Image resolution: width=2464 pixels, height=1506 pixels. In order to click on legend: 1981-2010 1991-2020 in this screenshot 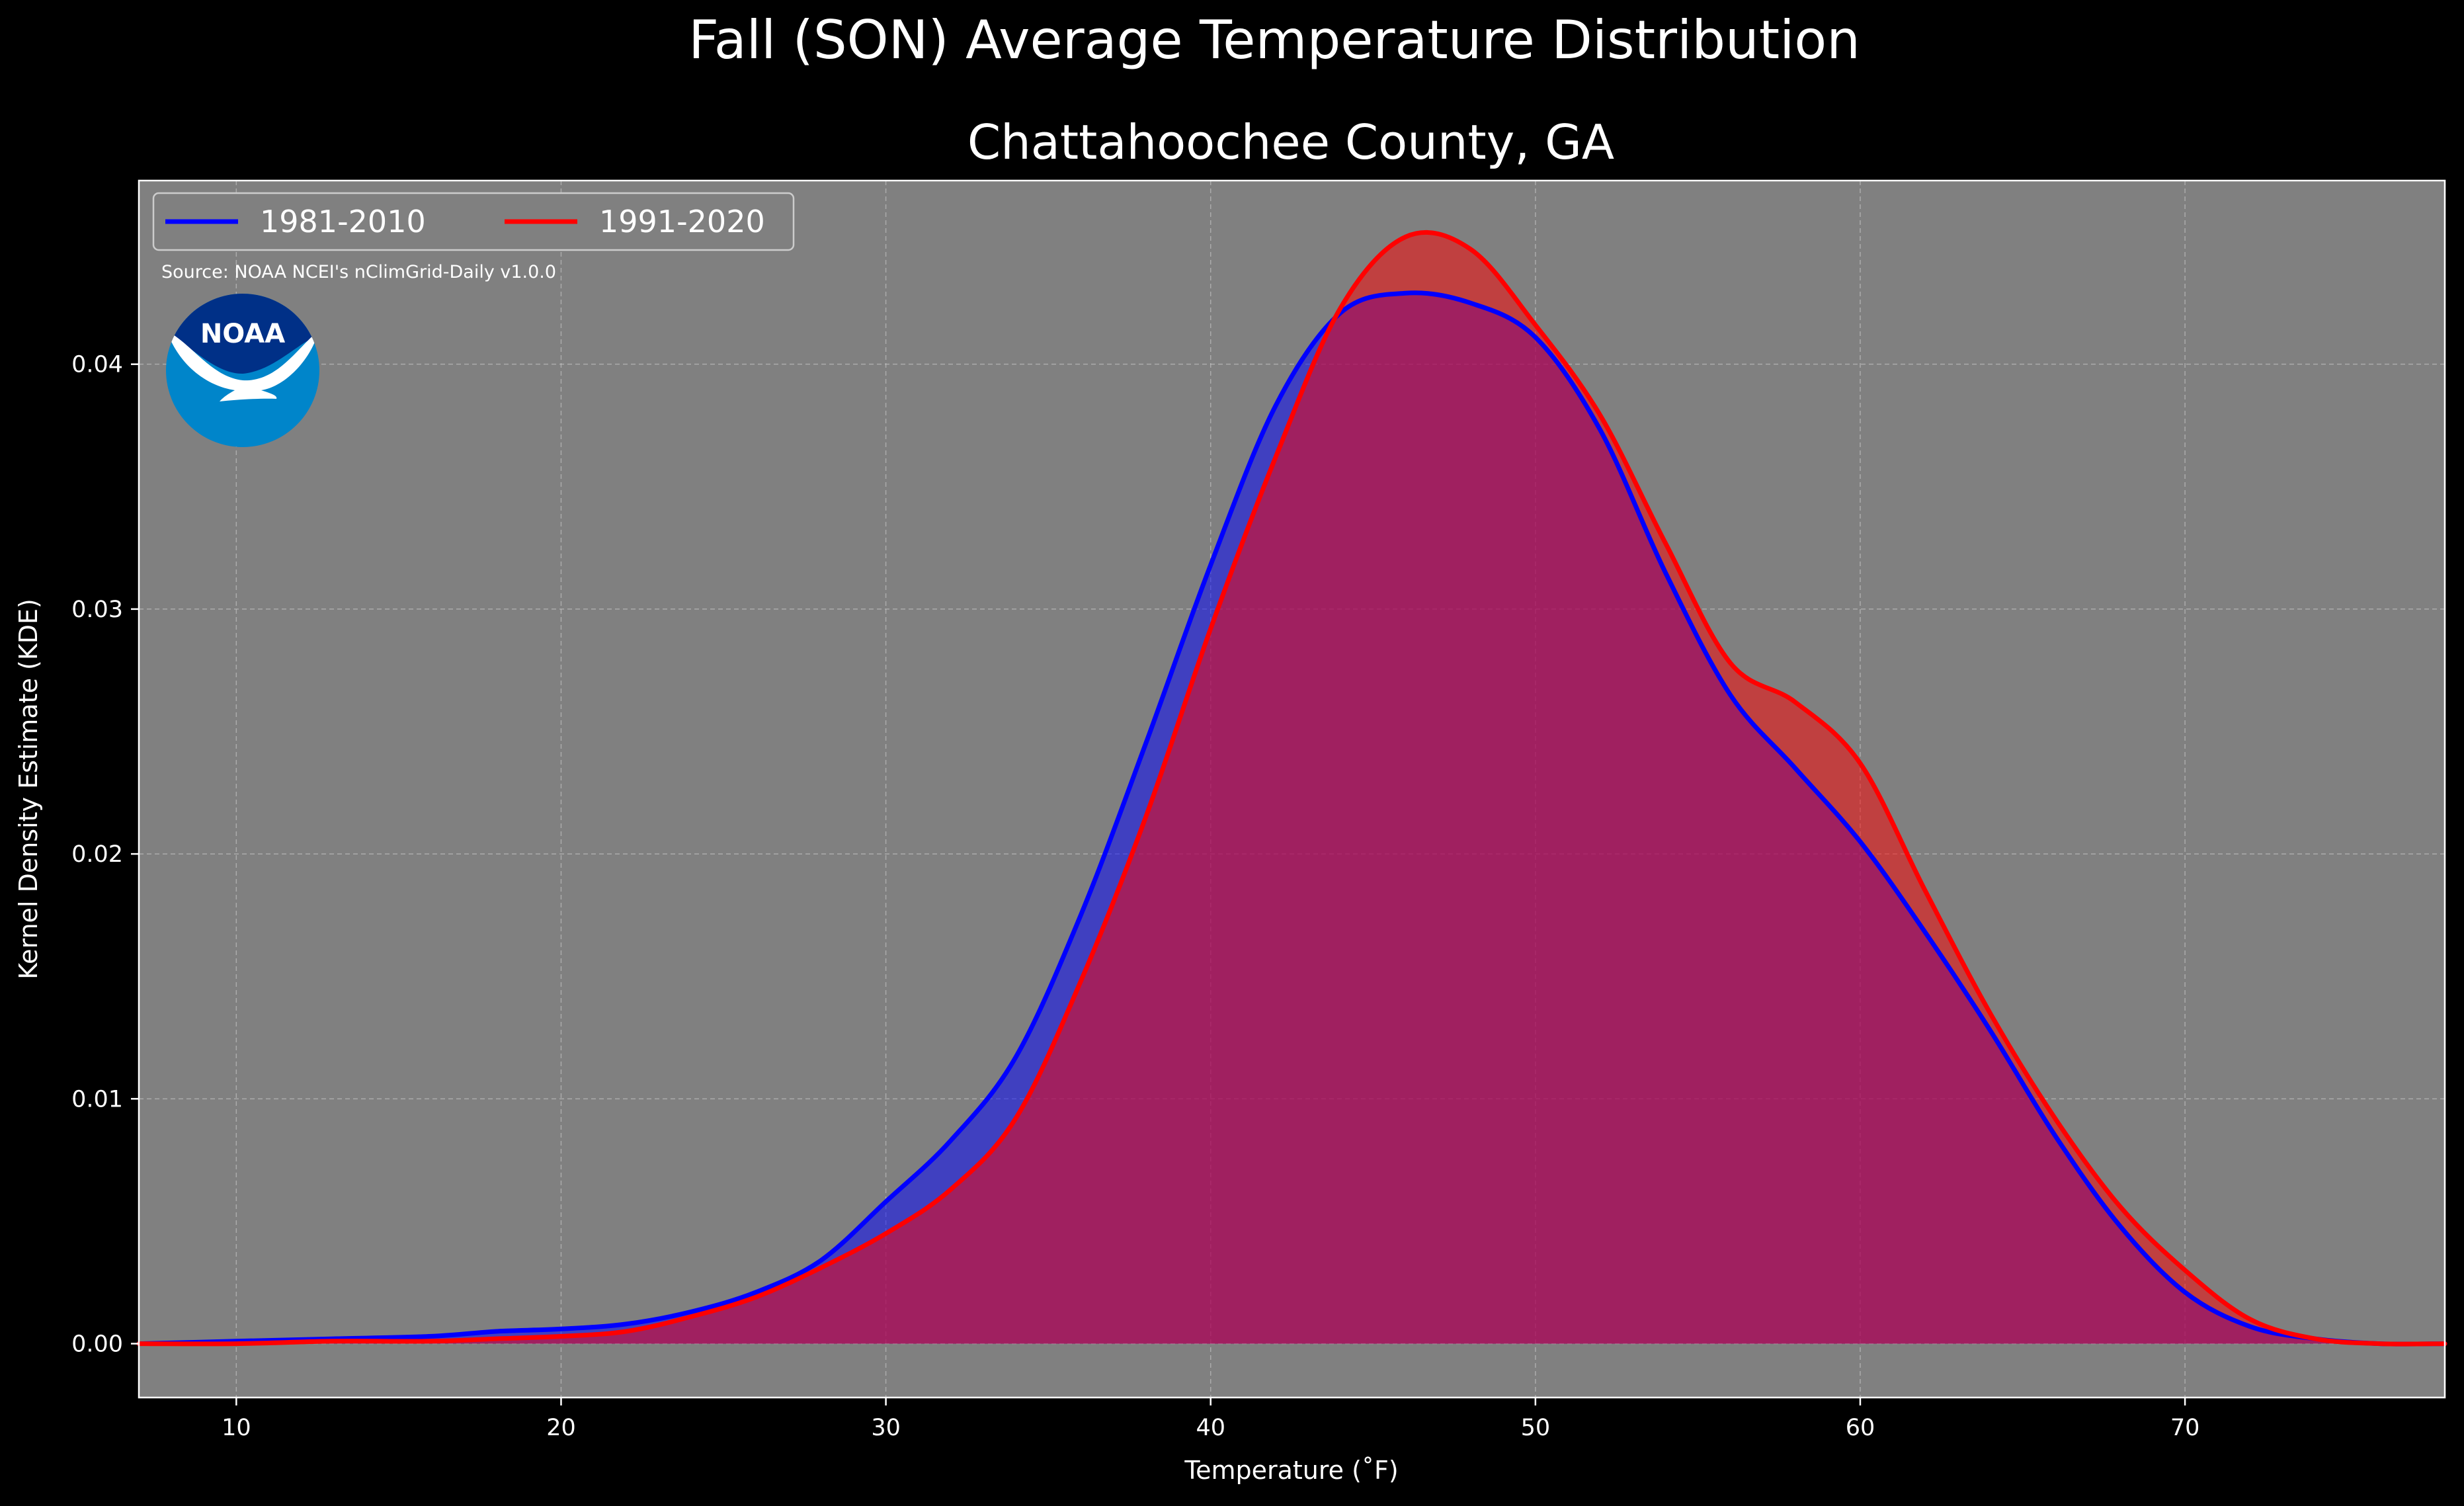, I will do `click(474, 221)`.